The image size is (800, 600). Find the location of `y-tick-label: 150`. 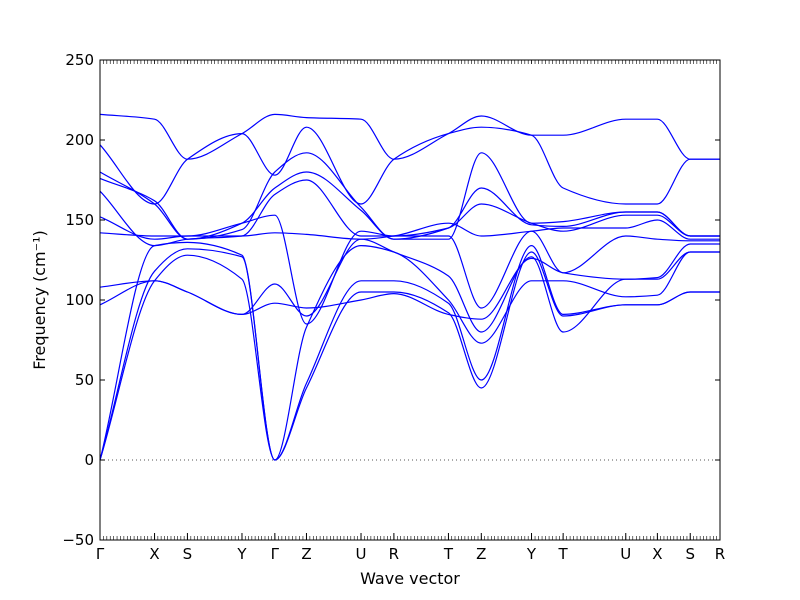

y-tick-label: 150 is located at coordinates (79, 220).